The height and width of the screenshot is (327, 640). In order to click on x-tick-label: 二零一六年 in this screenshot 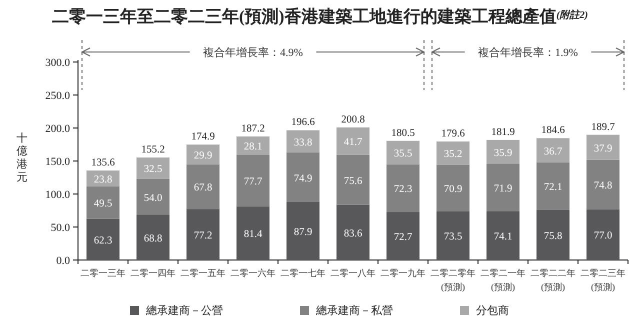, I will do `click(253, 273)`.